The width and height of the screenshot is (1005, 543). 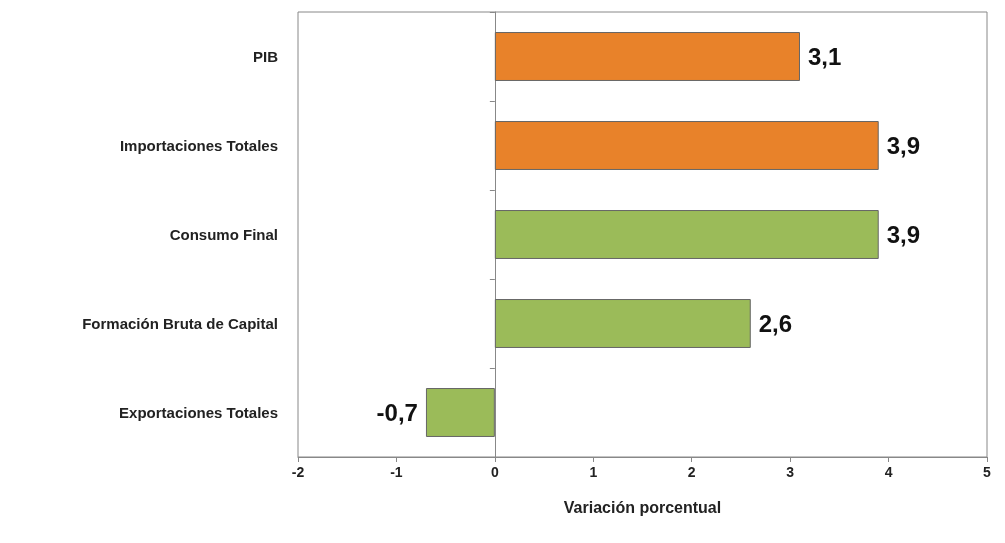 What do you see at coordinates (775, 323) in the screenshot?
I see `data-label: 2,6` at bounding box center [775, 323].